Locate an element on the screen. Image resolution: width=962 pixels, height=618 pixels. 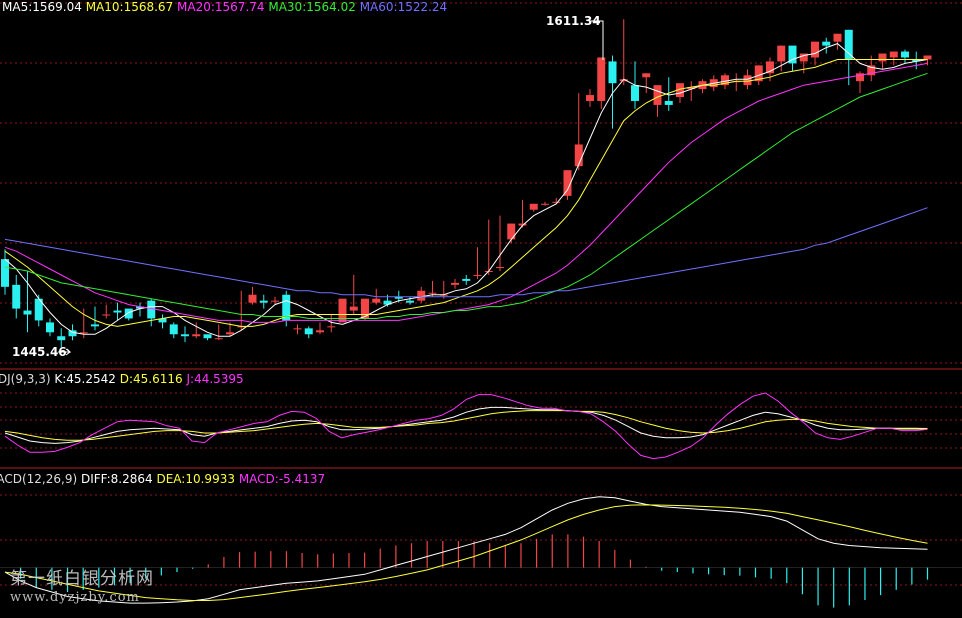
watermark-url: www.dyzjzby.com is located at coordinates (75, 597).